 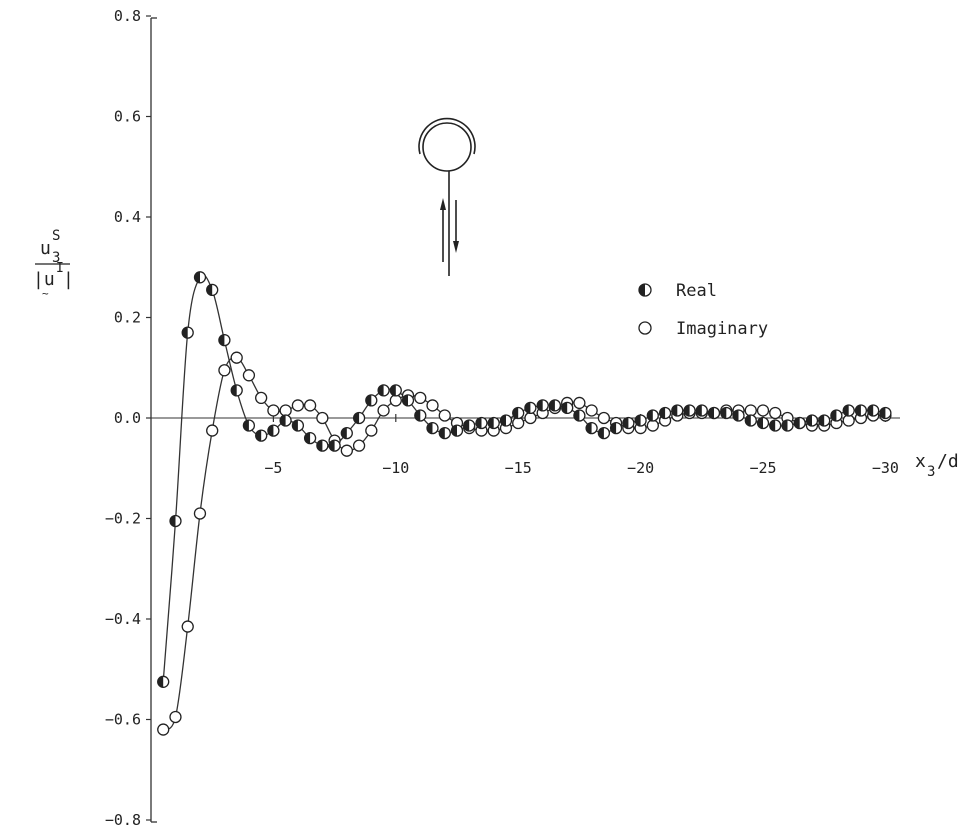 What do you see at coordinates (937, 465) in the screenshot?
I see `x-axis-title: x 3 /d` at bounding box center [937, 465].